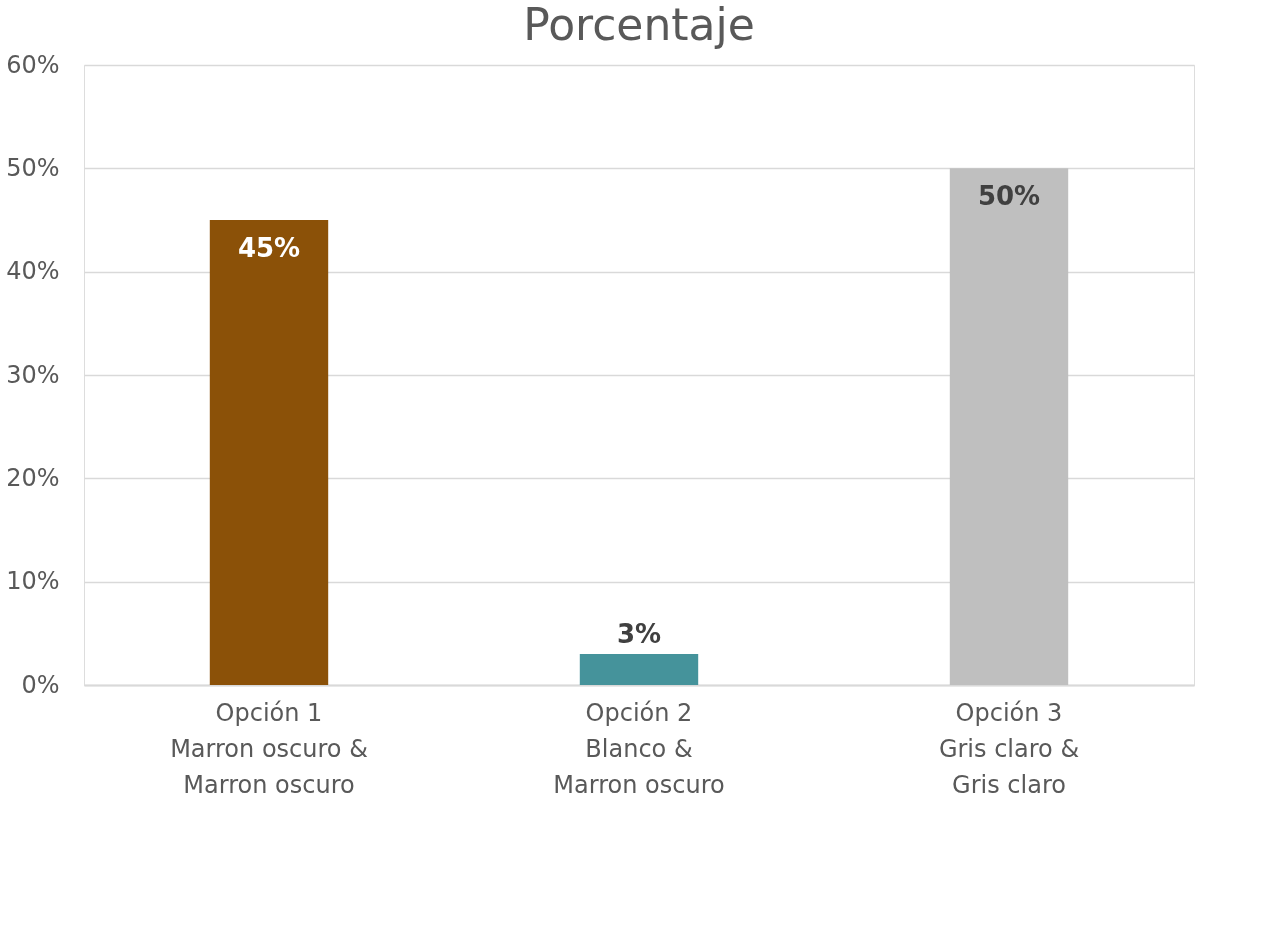 The image size is (1276, 925). I want to click on data-label: 45%, so click(269, 248).